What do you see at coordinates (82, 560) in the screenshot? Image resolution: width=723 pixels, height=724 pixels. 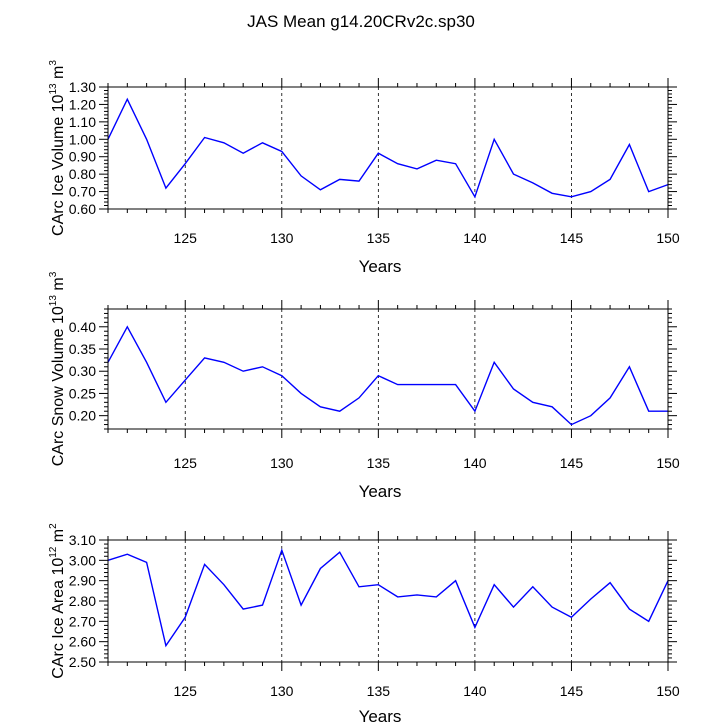 I see `panel-3-y-tick-label: 3.00` at bounding box center [82, 560].